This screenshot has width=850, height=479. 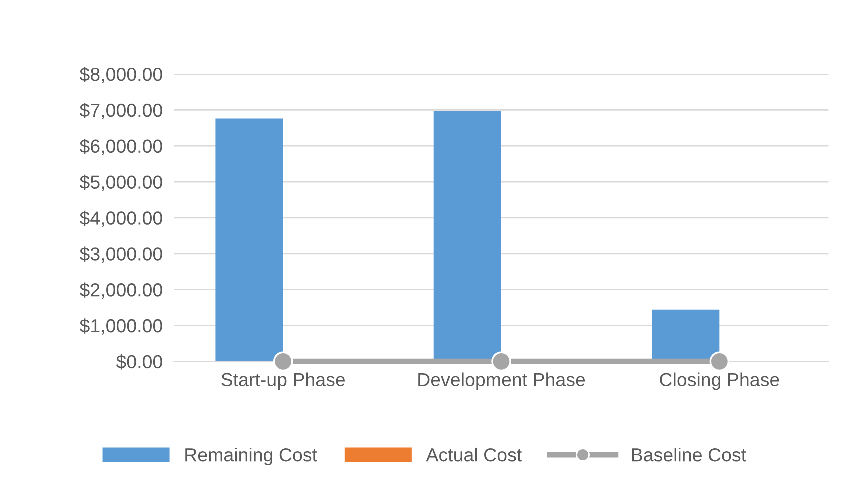 I want to click on bar, so click(x=250, y=240).